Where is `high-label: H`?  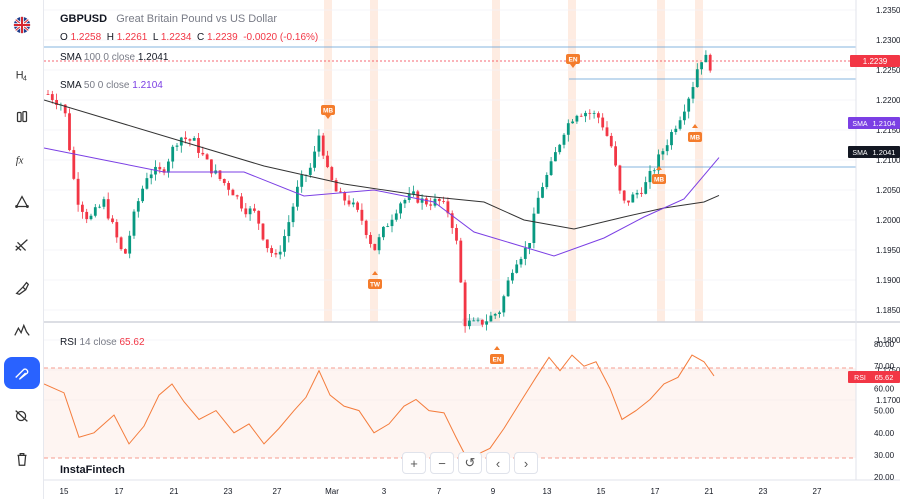
high-label: H is located at coordinates (110, 37).